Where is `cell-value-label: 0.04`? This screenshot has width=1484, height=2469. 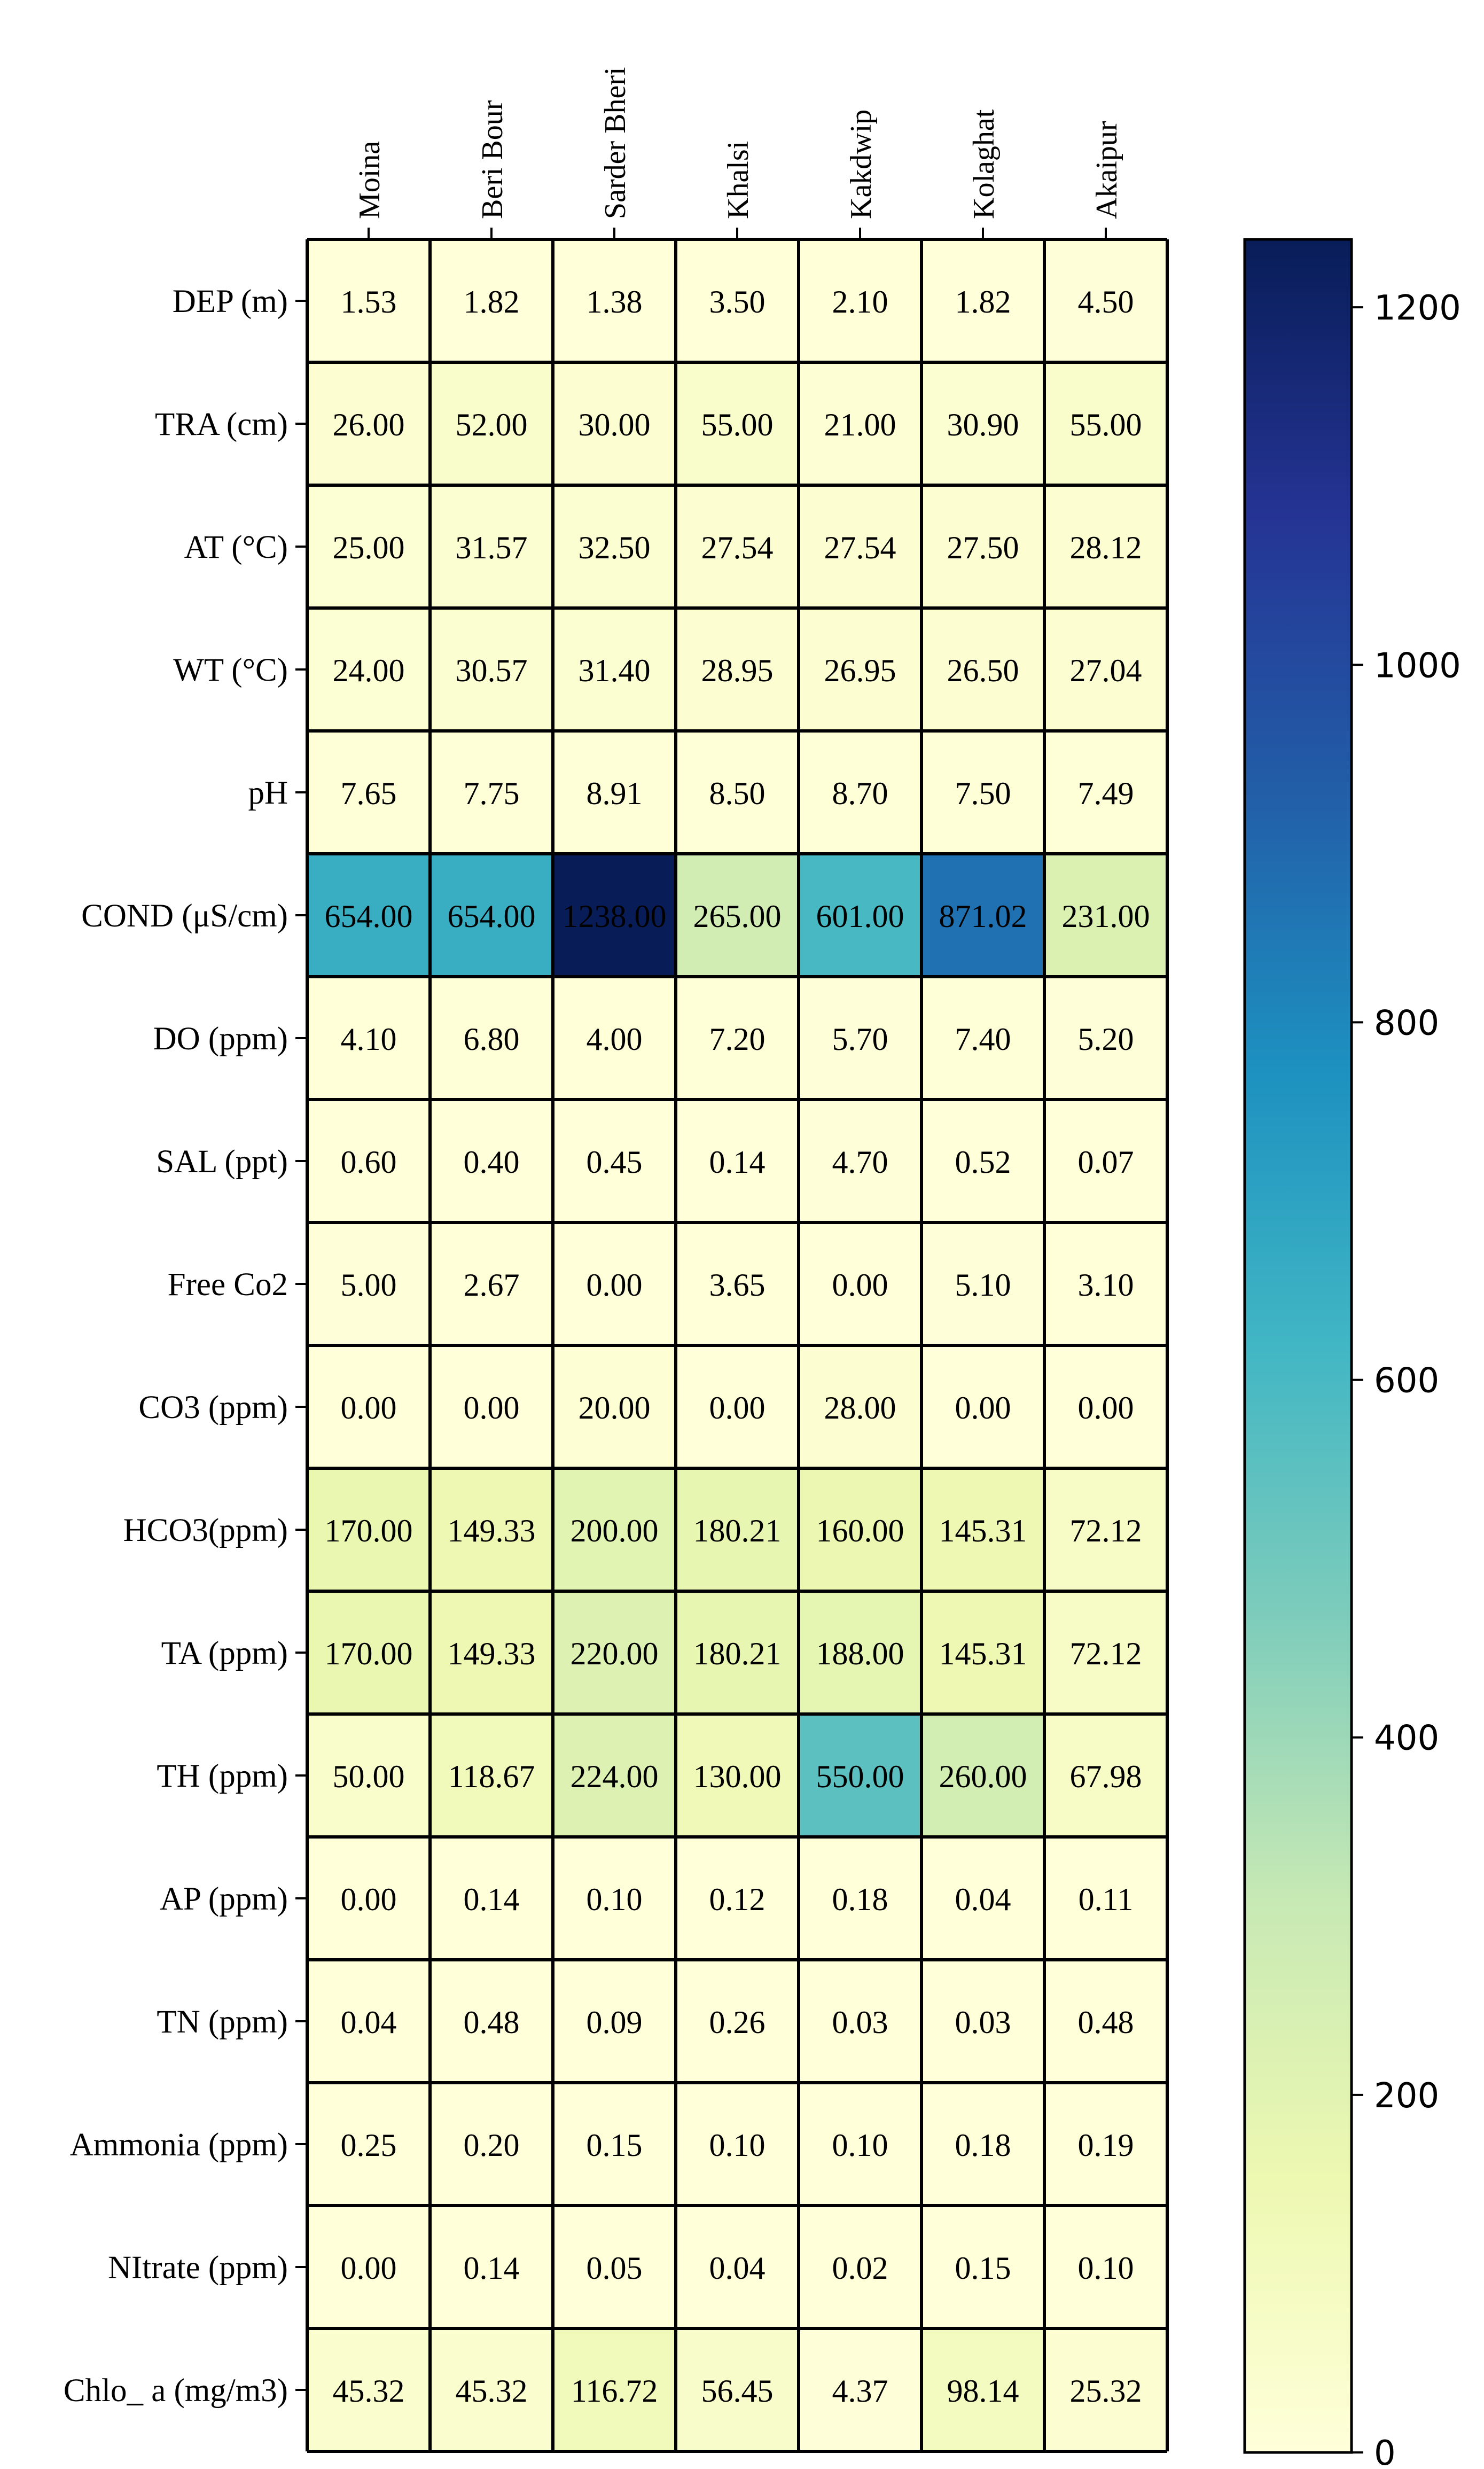
cell-value-label: 0.04 is located at coordinates (369, 2022).